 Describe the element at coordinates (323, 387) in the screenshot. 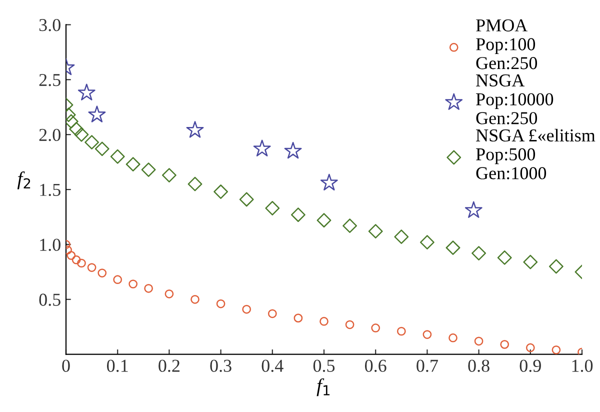

I see `x-axis-title: f$_{1}$` at that location.